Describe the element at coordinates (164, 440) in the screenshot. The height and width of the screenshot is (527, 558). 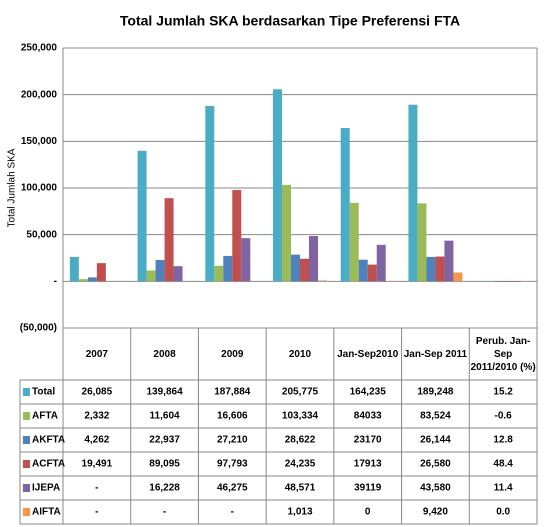
I see `data-label: 22,937` at that location.